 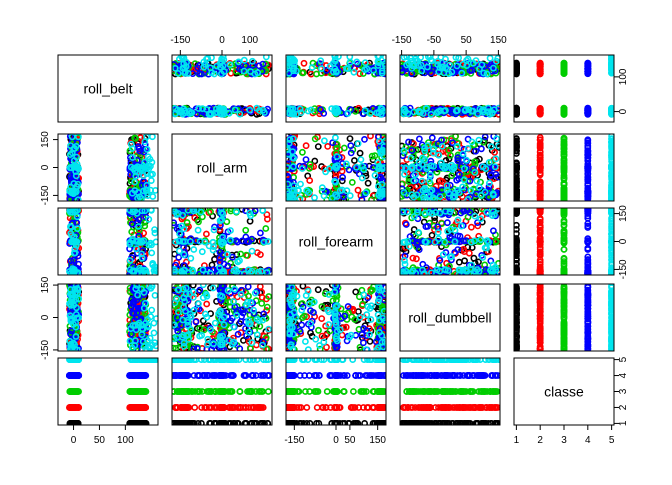 I want to click on panel-roll_belt-vs-roll_forearm, so click(x=336, y=88).